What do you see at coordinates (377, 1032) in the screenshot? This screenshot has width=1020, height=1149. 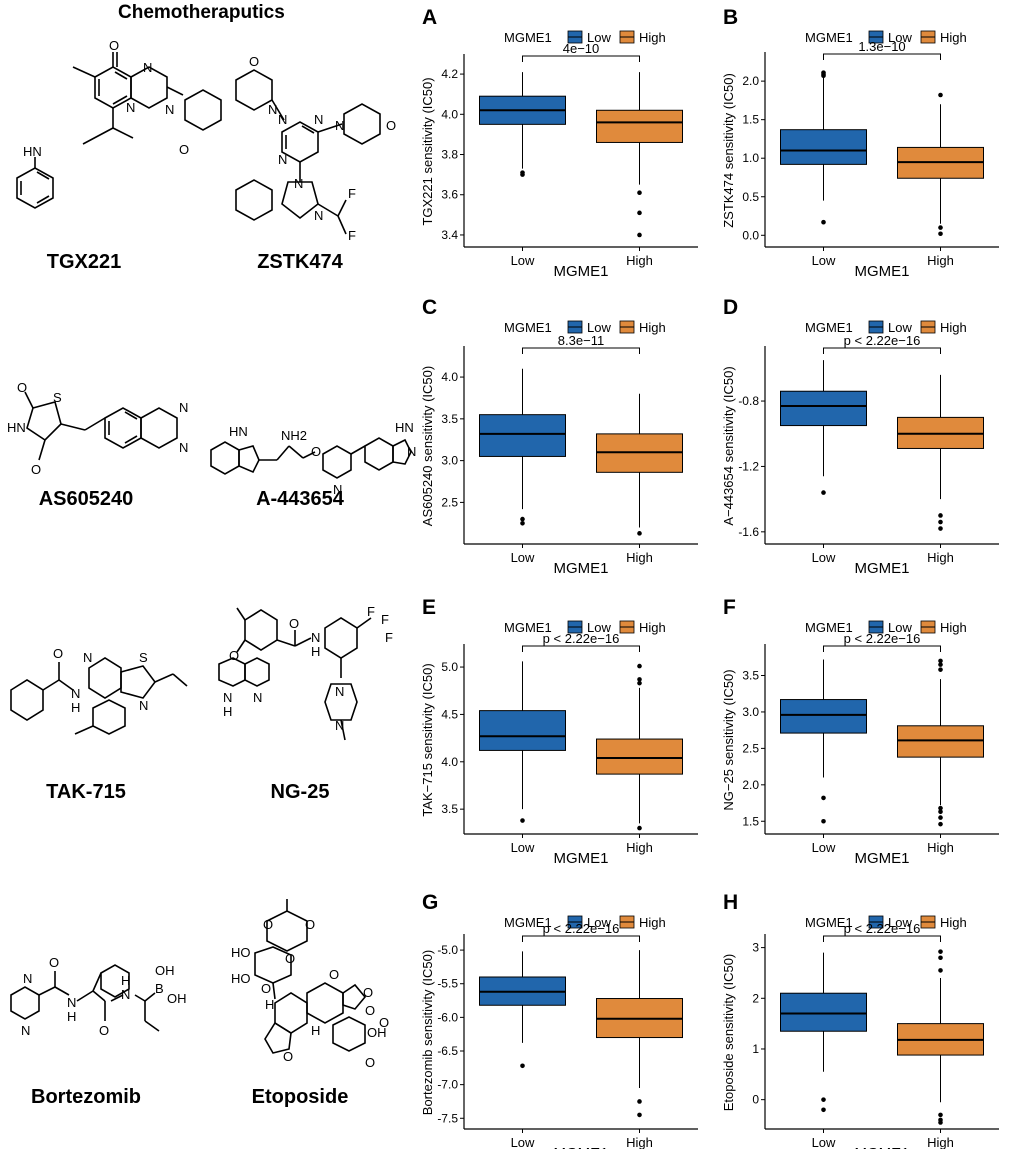 I see `svg-text: OH` at bounding box center [377, 1032].